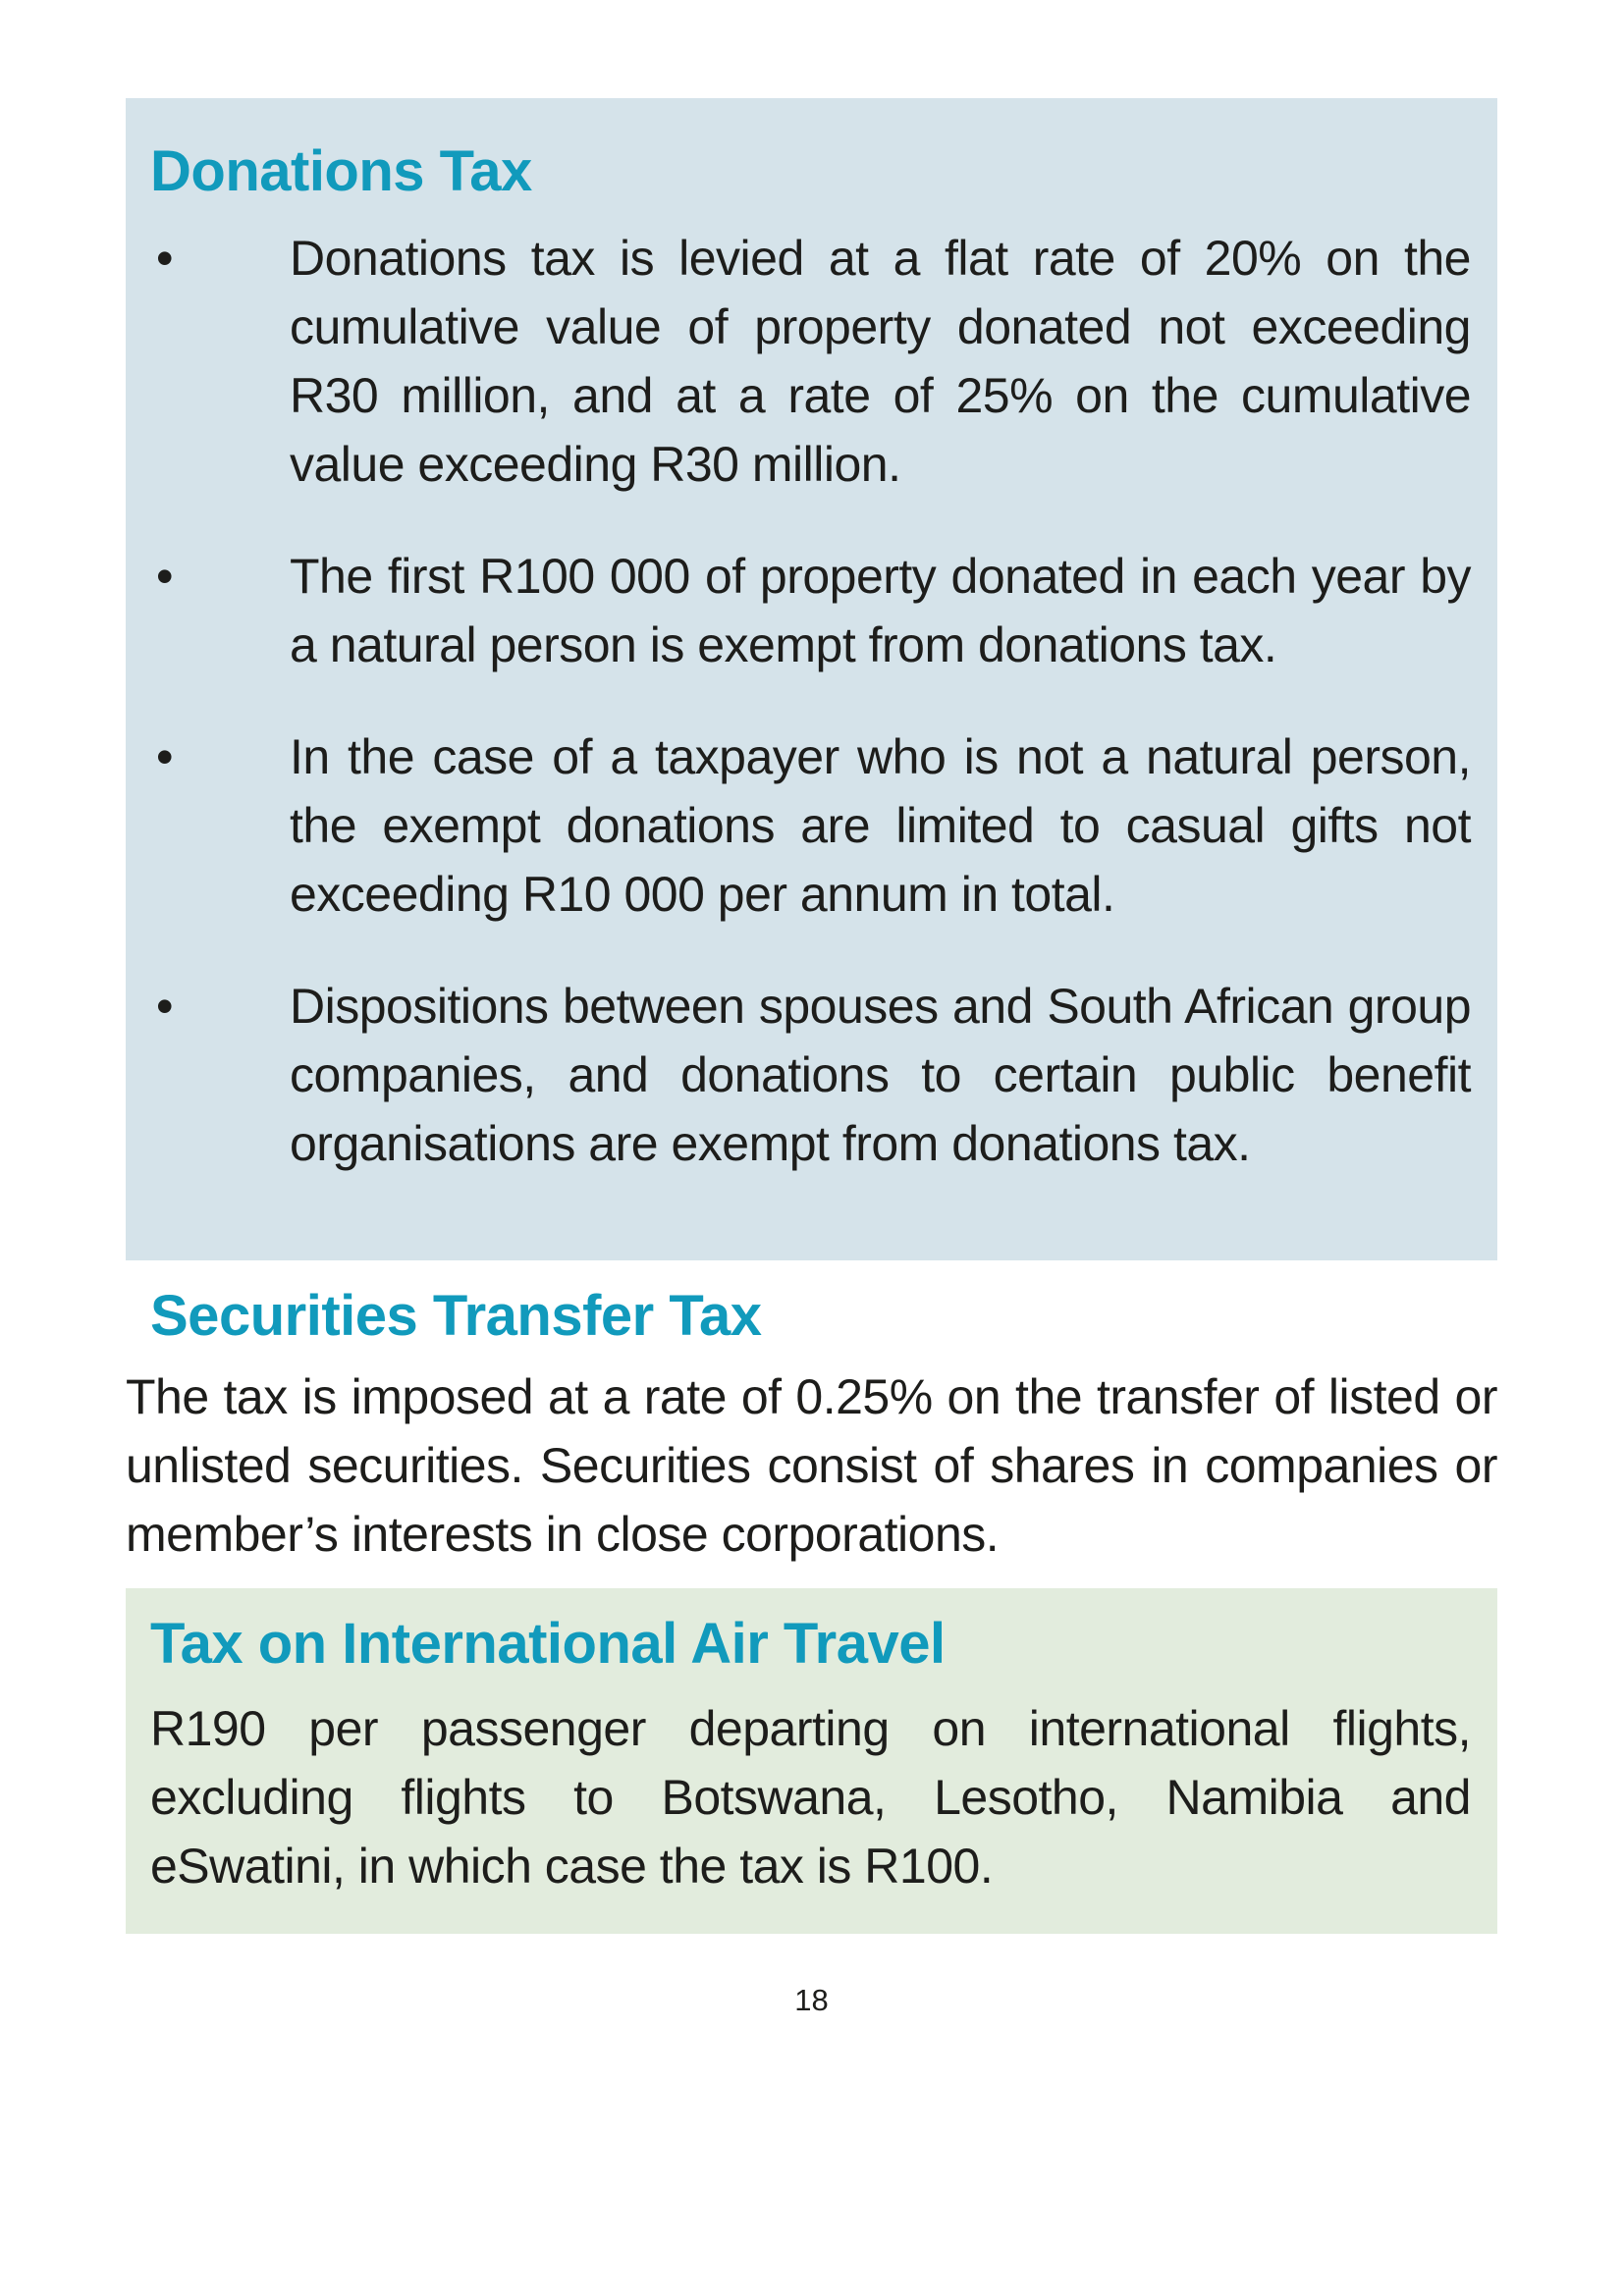  Describe the element at coordinates (548, 1644) in the screenshot. I see `air-travel-tax-heading: Tax on International Air Travel` at that location.